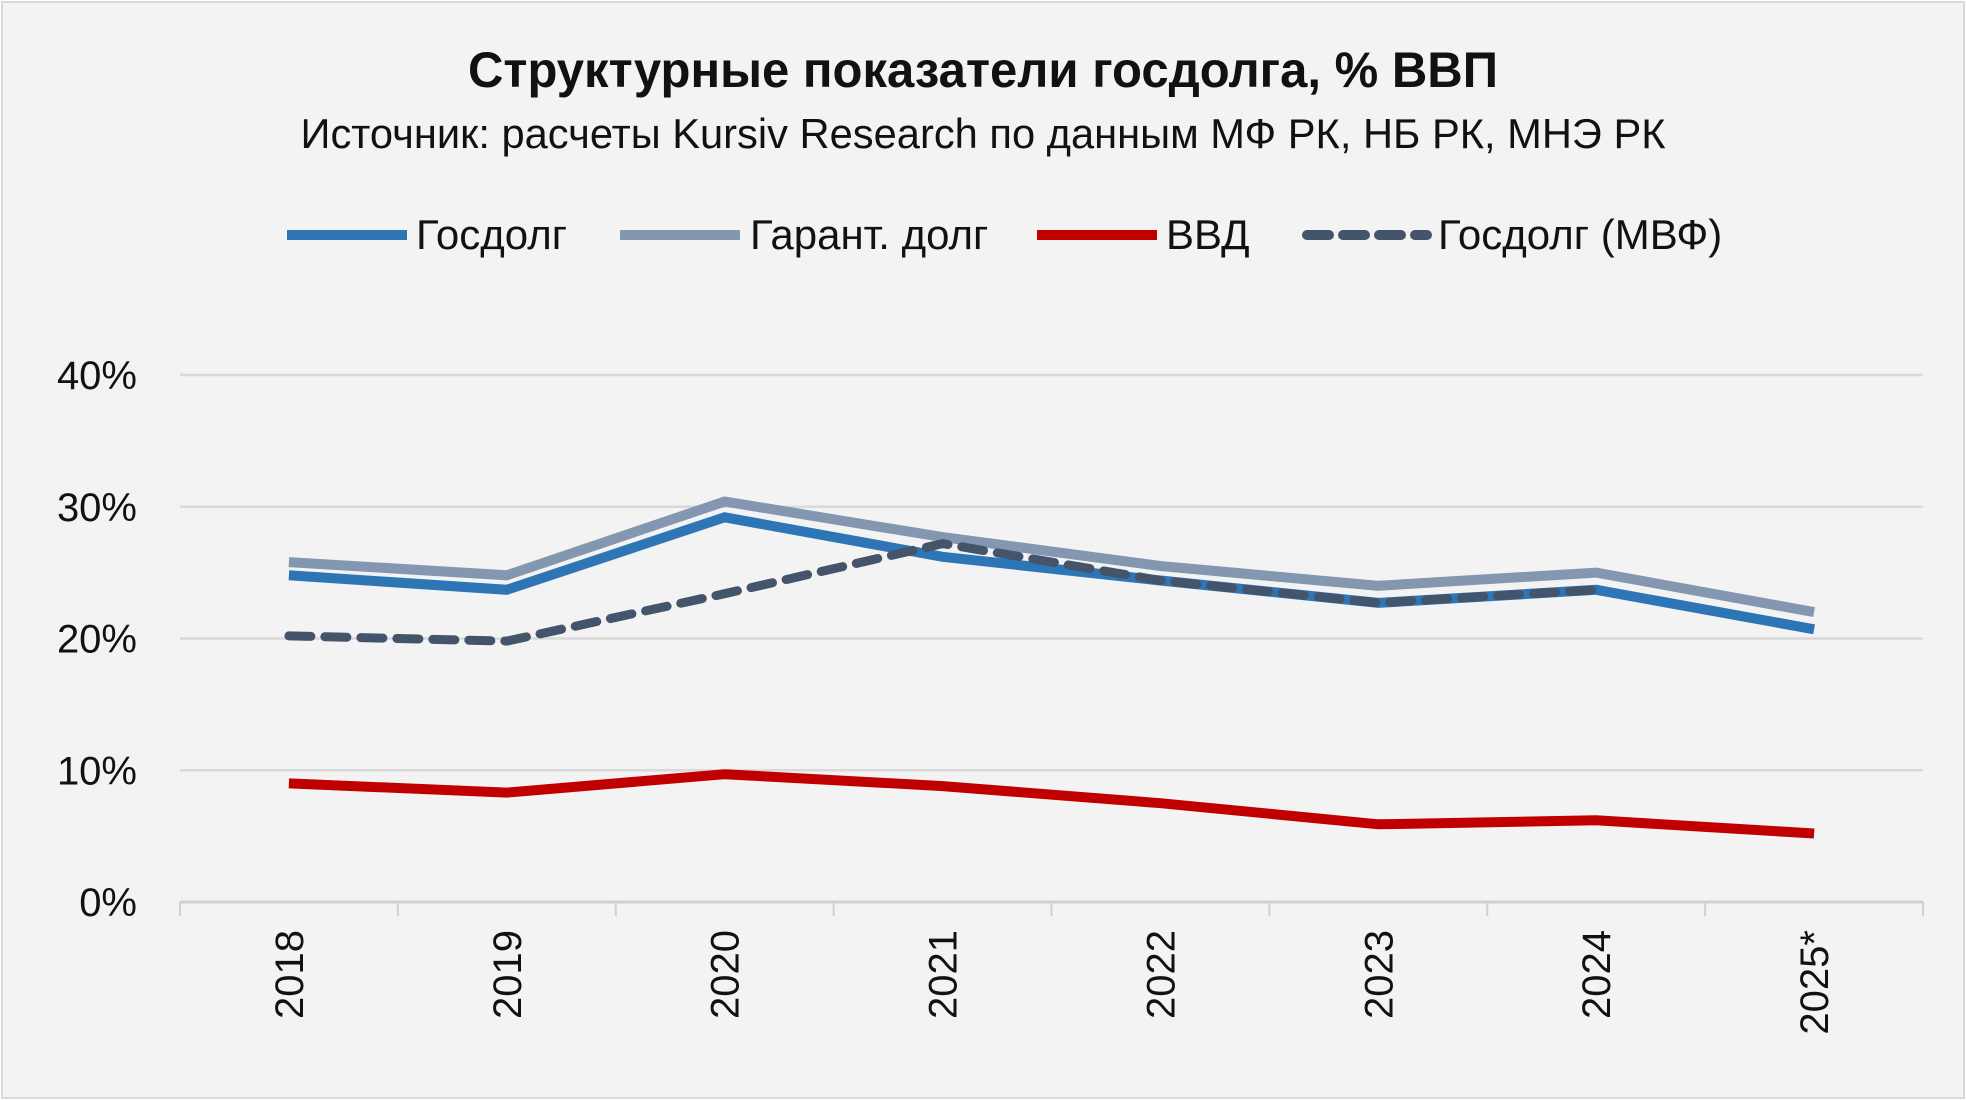  What do you see at coordinates (1004, 234) in the screenshot?
I see `legend: Госдолг Гарант. долг ВВД Госдолг (МВФ)` at bounding box center [1004, 234].